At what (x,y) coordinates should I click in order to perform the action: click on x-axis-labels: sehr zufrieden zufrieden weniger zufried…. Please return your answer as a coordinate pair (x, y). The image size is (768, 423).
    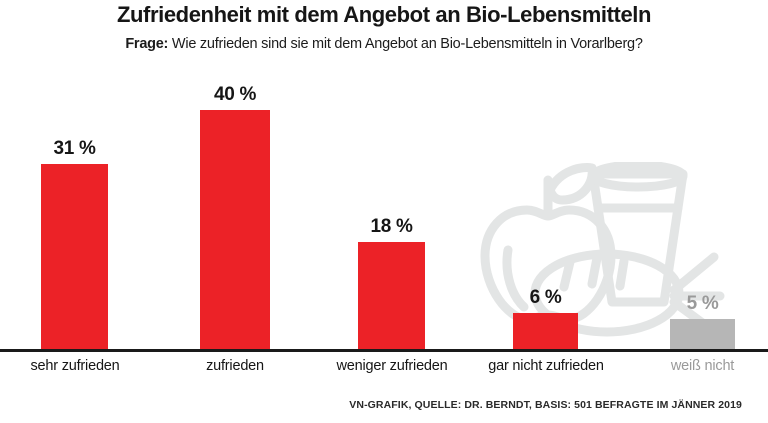
    Looking at the image, I should click on (384, 370).